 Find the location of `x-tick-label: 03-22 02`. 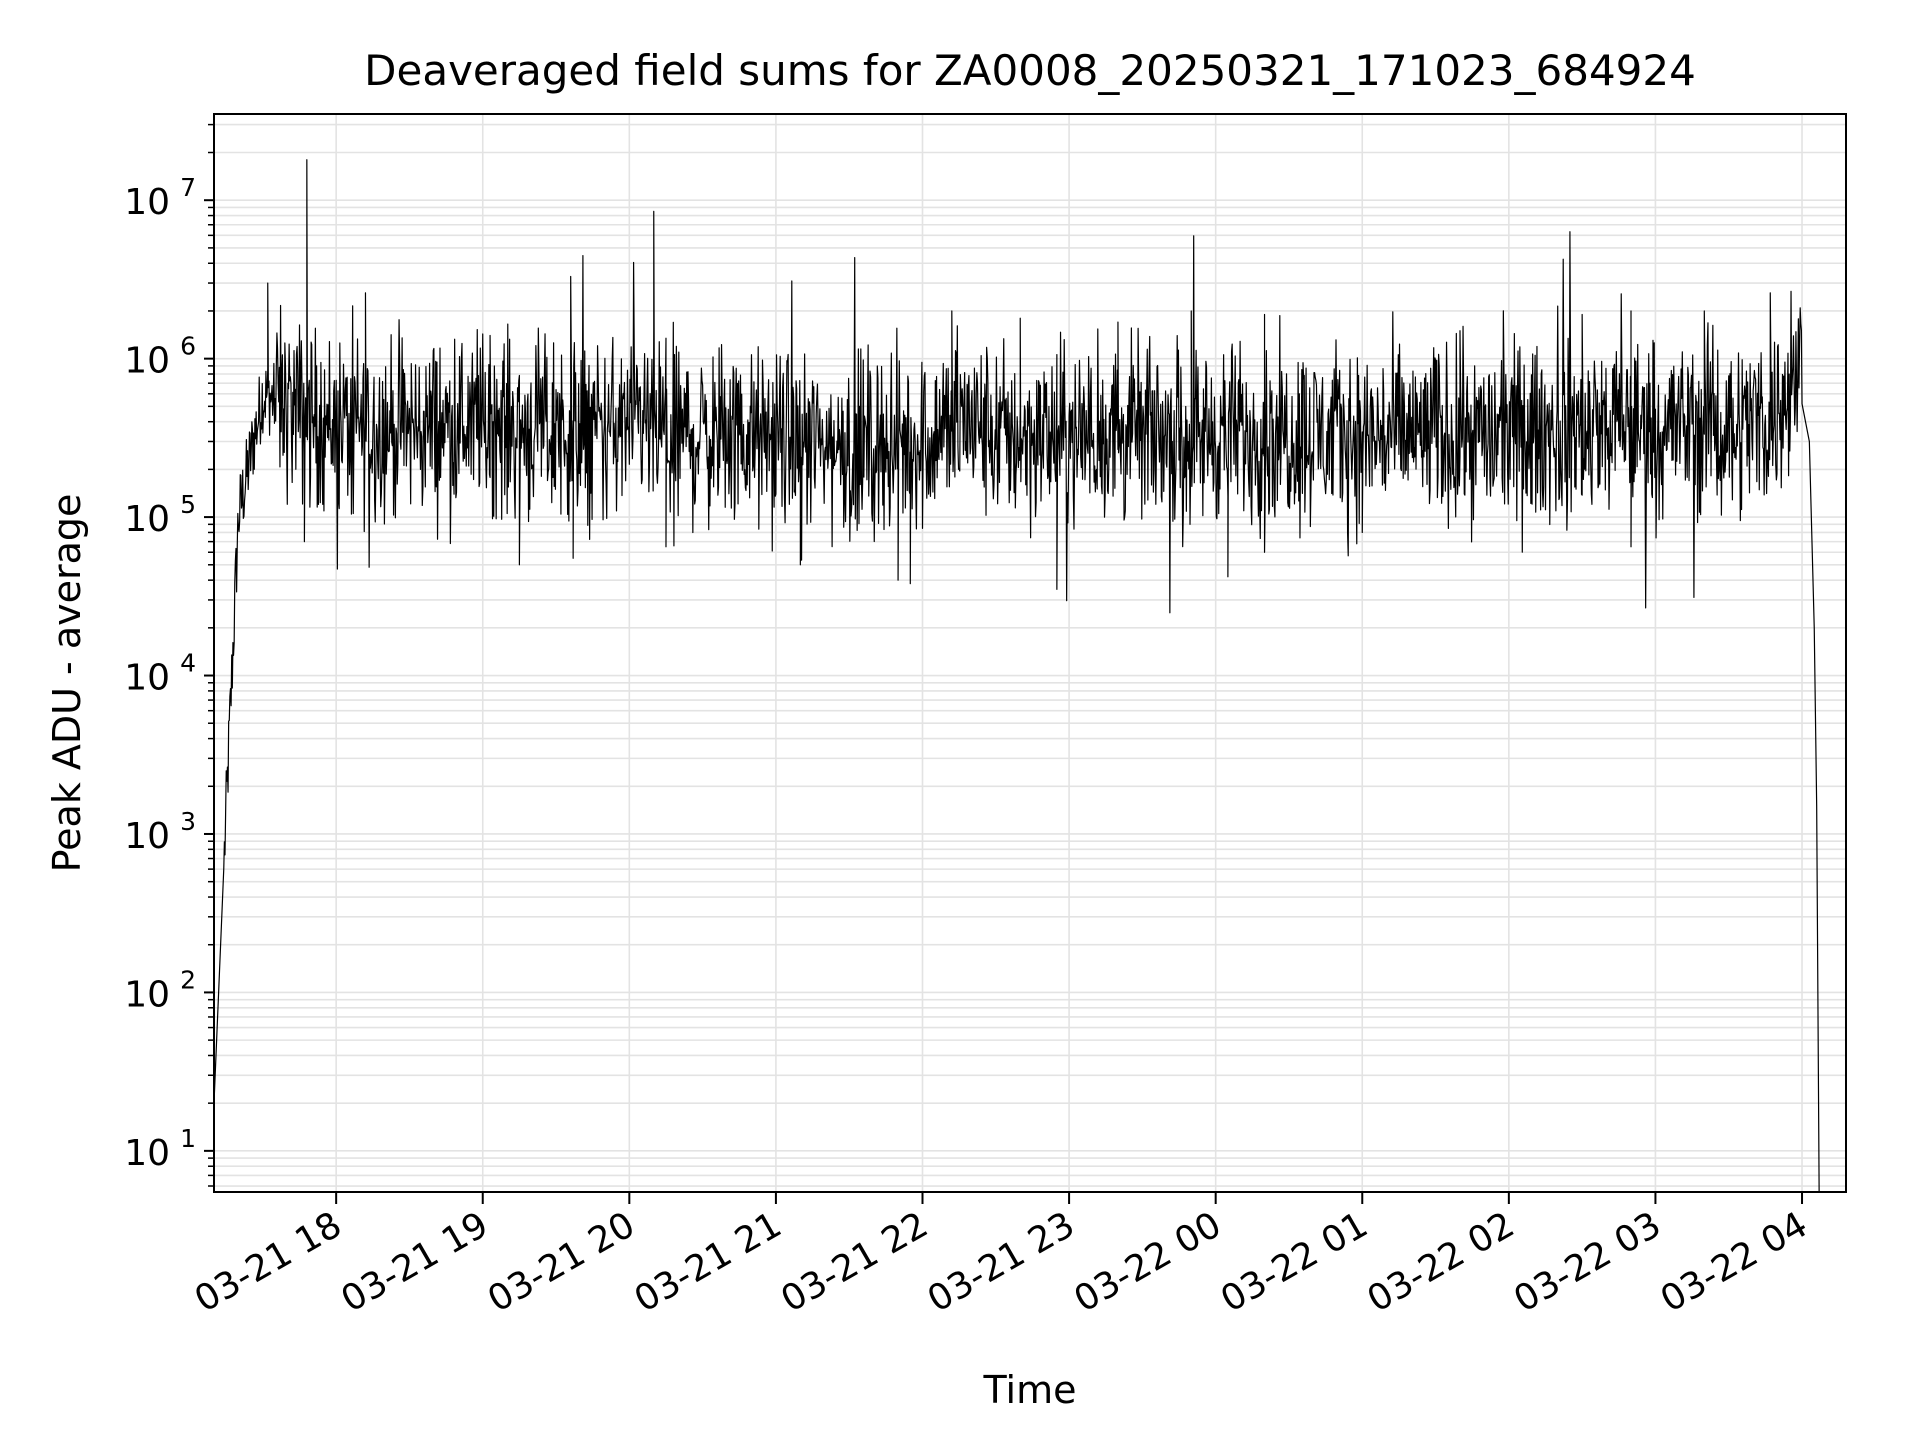

x-tick-label: 03-22 02 is located at coordinates (1441, 1262).